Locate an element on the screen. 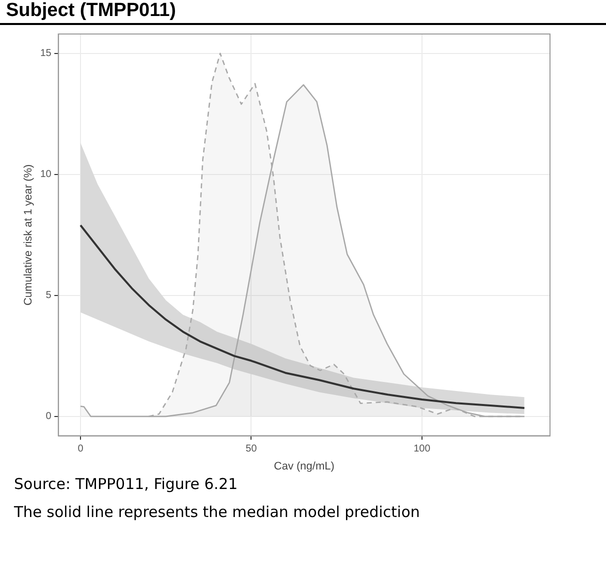 The image size is (606, 570). chart-title: Subject (TMPP011) is located at coordinates (303, 12).